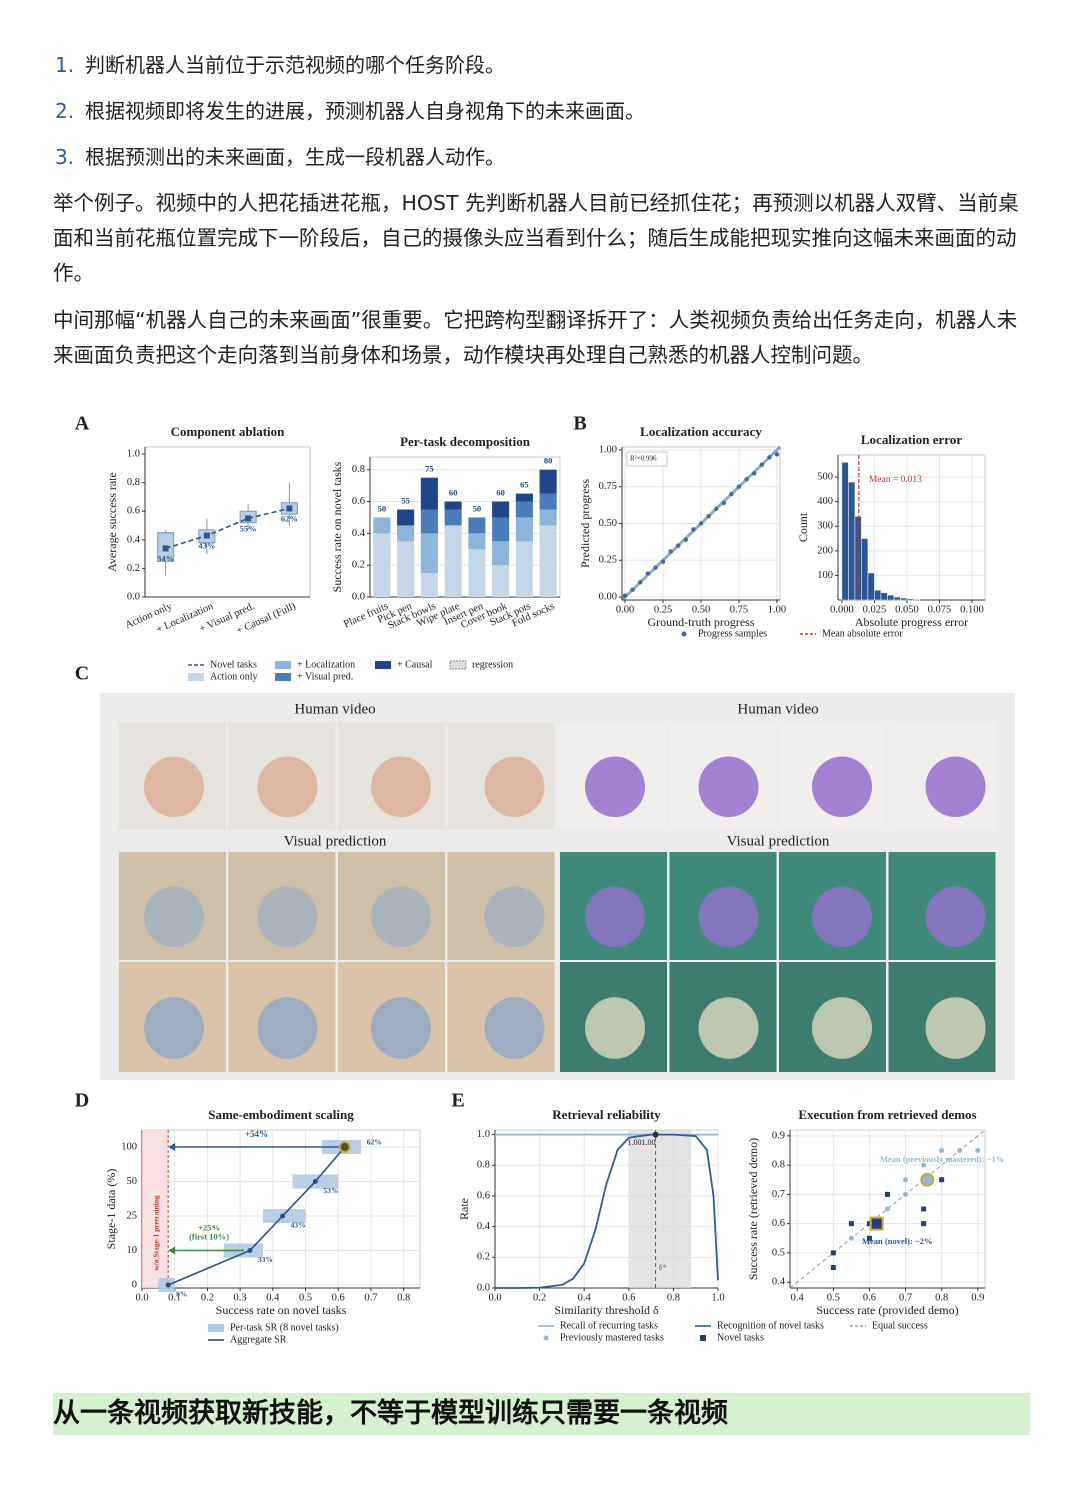 Image resolution: width=1080 pixels, height=1510 pixels. Describe the element at coordinates (358, 469) in the screenshot. I see `y-tick-label: 0.8` at that location.